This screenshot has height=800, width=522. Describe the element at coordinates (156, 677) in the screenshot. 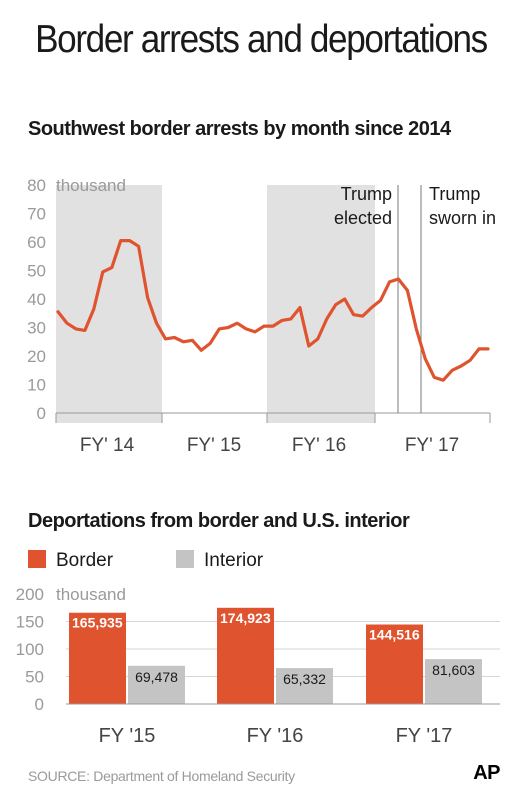

I see `bar-value-label-interior: 69,478` at that location.